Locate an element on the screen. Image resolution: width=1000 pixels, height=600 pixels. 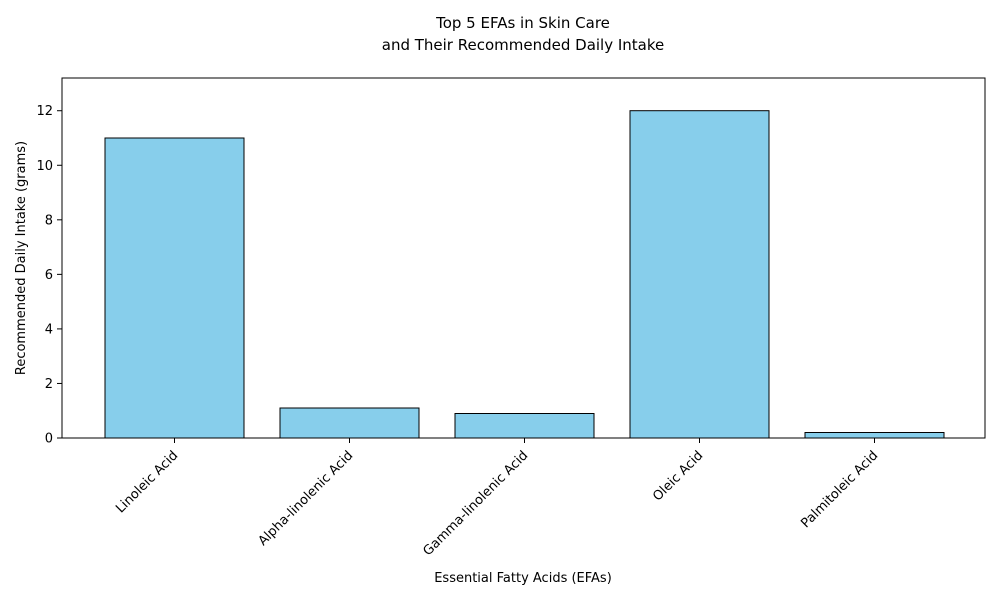
chart-title-line-1: Top 5 EFAs in Skin Care is located at coordinates (522, 23).